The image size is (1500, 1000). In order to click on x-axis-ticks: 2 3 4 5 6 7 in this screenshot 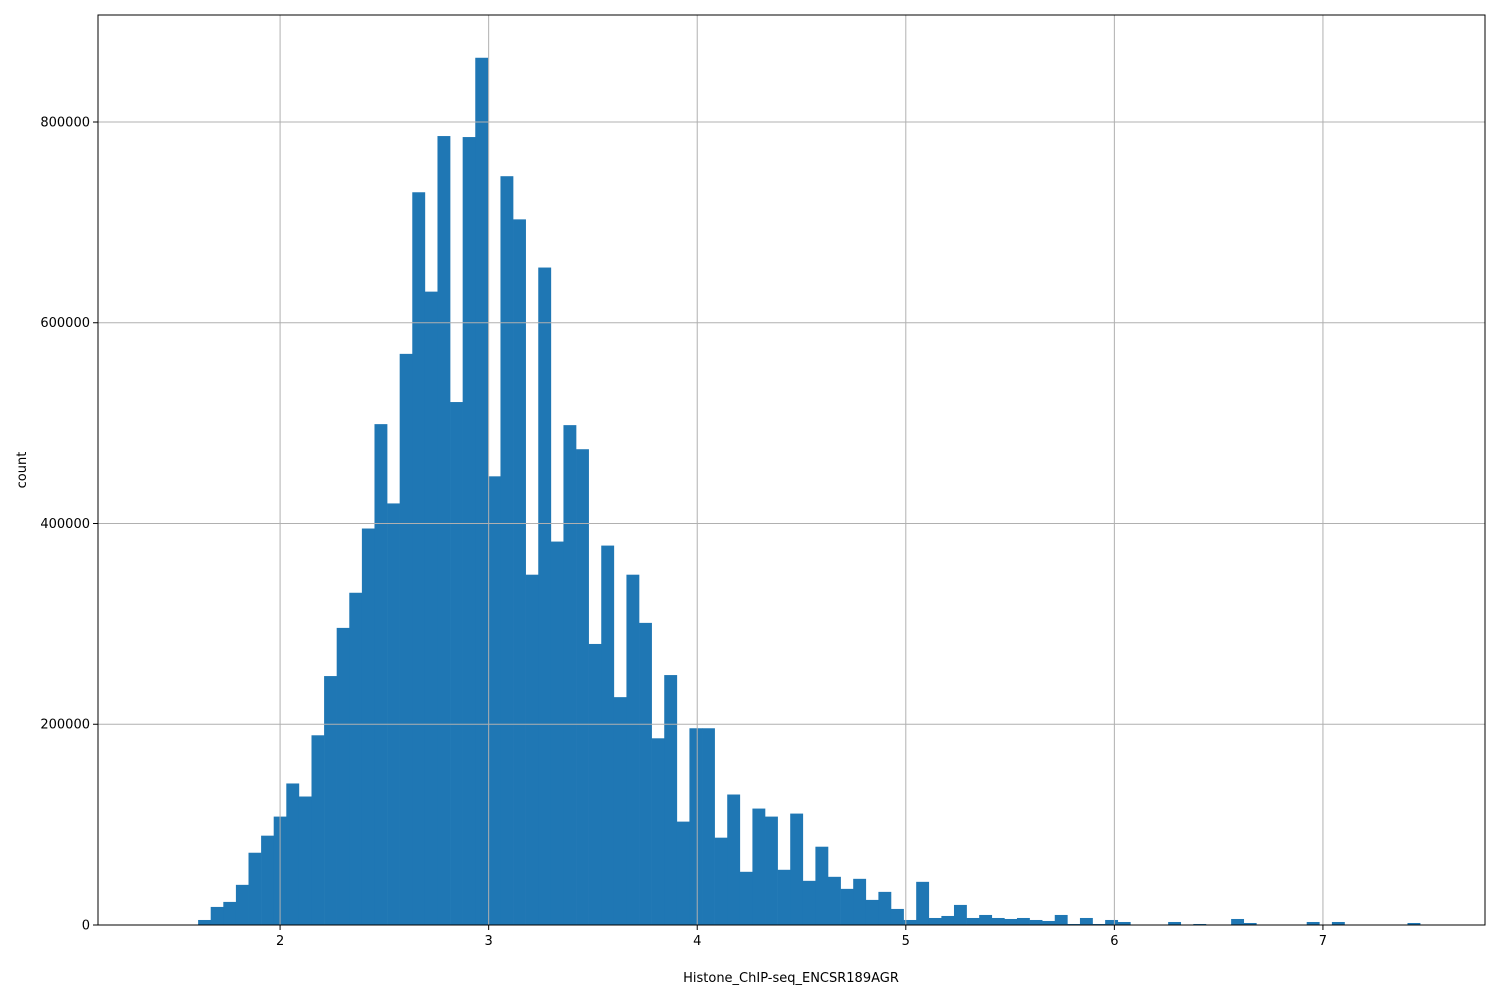, I will do `click(801, 937)`.